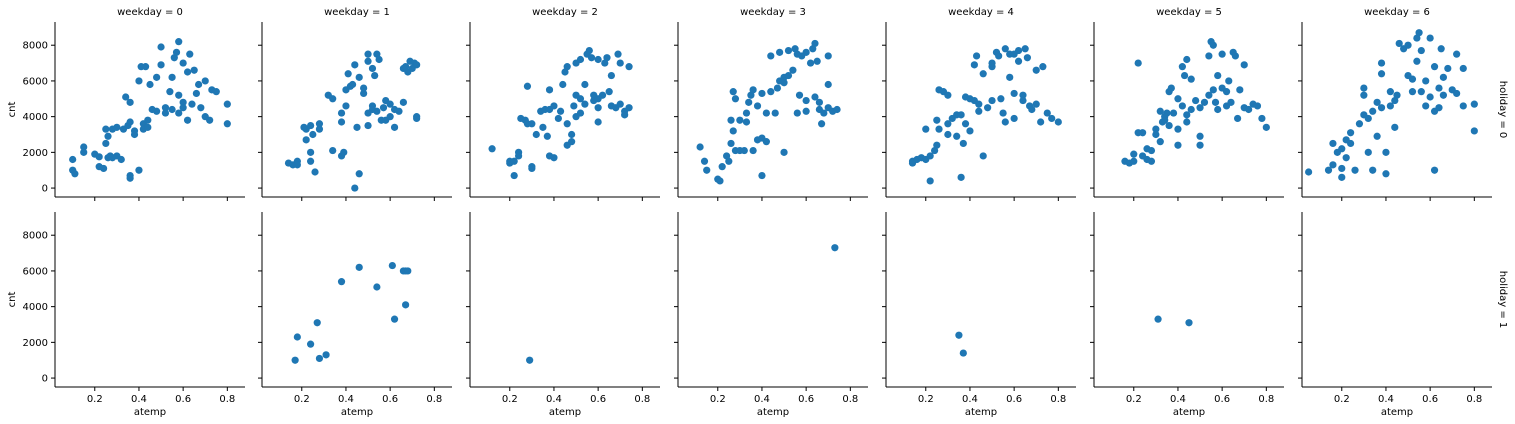  What do you see at coordinates (12, 300) in the screenshot?
I see `y-axis-label: cnt` at bounding box center [12, 300].